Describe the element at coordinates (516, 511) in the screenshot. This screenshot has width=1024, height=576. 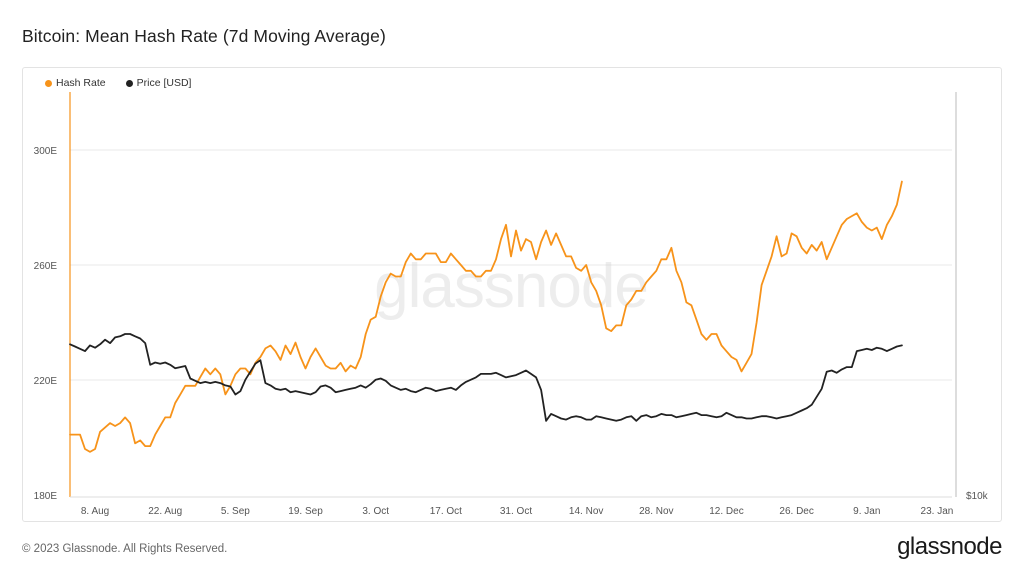
I see `x-tick-label: 31. Oct` at that location.